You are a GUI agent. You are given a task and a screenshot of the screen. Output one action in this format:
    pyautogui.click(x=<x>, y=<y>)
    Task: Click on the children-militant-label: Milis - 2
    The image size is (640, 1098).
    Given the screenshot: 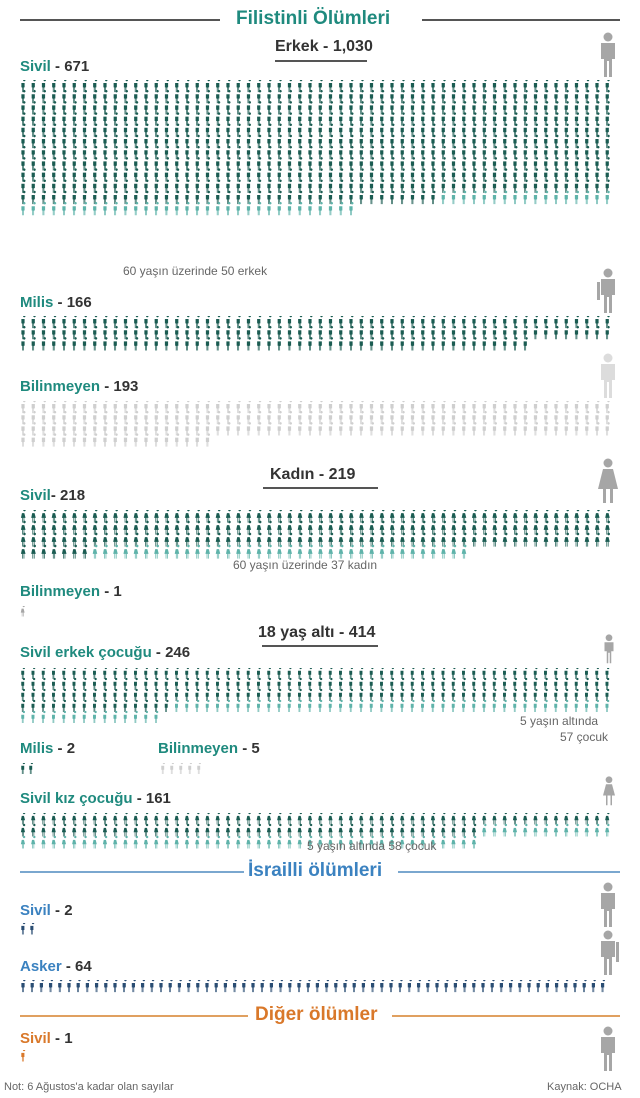 What is the action you would take?
    pyautogui.click(x=48, y=748)
    